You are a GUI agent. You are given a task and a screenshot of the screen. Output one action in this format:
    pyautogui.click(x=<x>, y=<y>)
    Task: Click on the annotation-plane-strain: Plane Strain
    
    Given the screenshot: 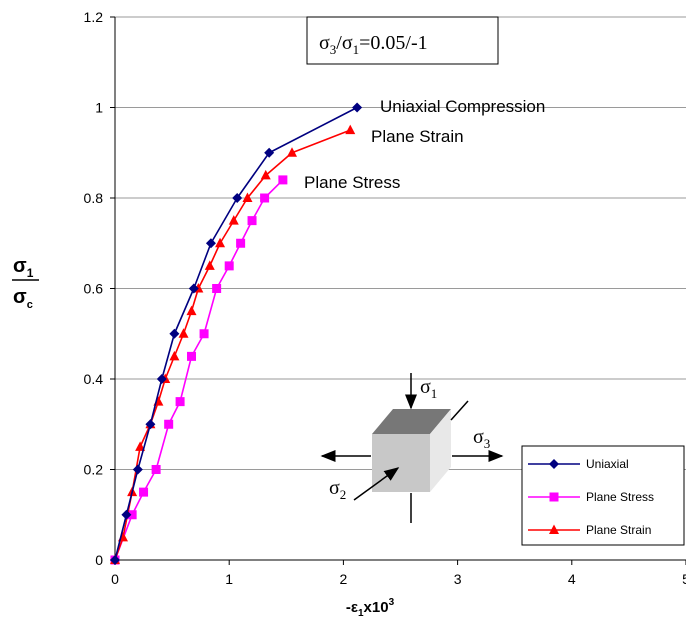 What is the action you would take?
    pyautogui.click(x=417, y=136)
    